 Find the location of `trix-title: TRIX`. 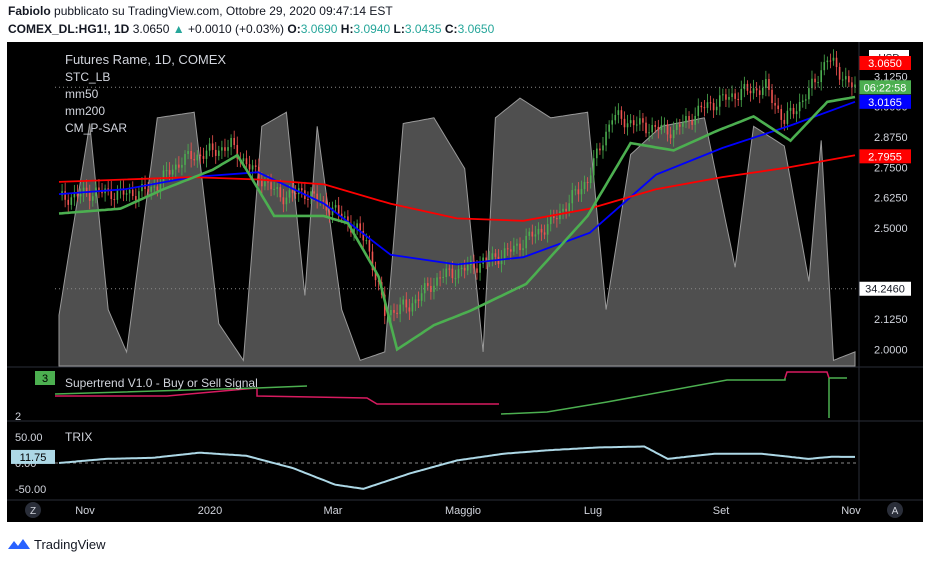

trix-title: TRIX is located at coordinates (79, 437).